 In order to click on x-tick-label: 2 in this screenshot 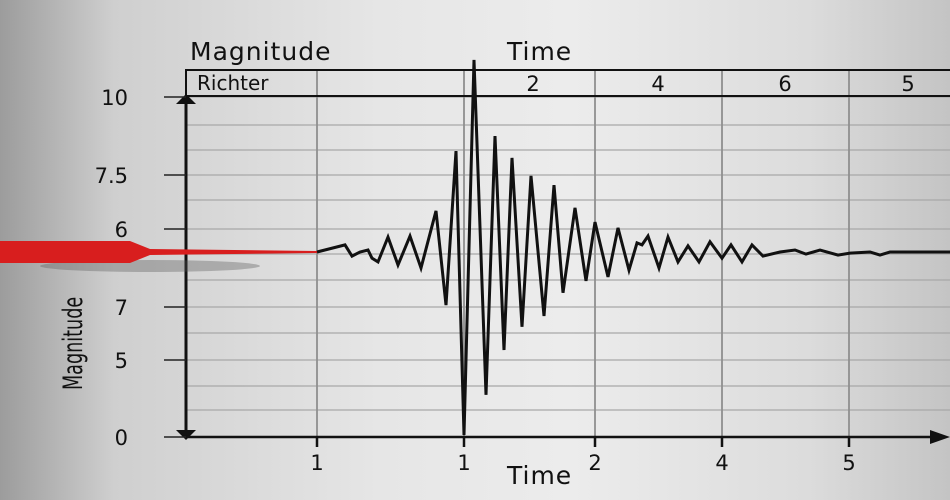, I will do `click(594, 463)`.